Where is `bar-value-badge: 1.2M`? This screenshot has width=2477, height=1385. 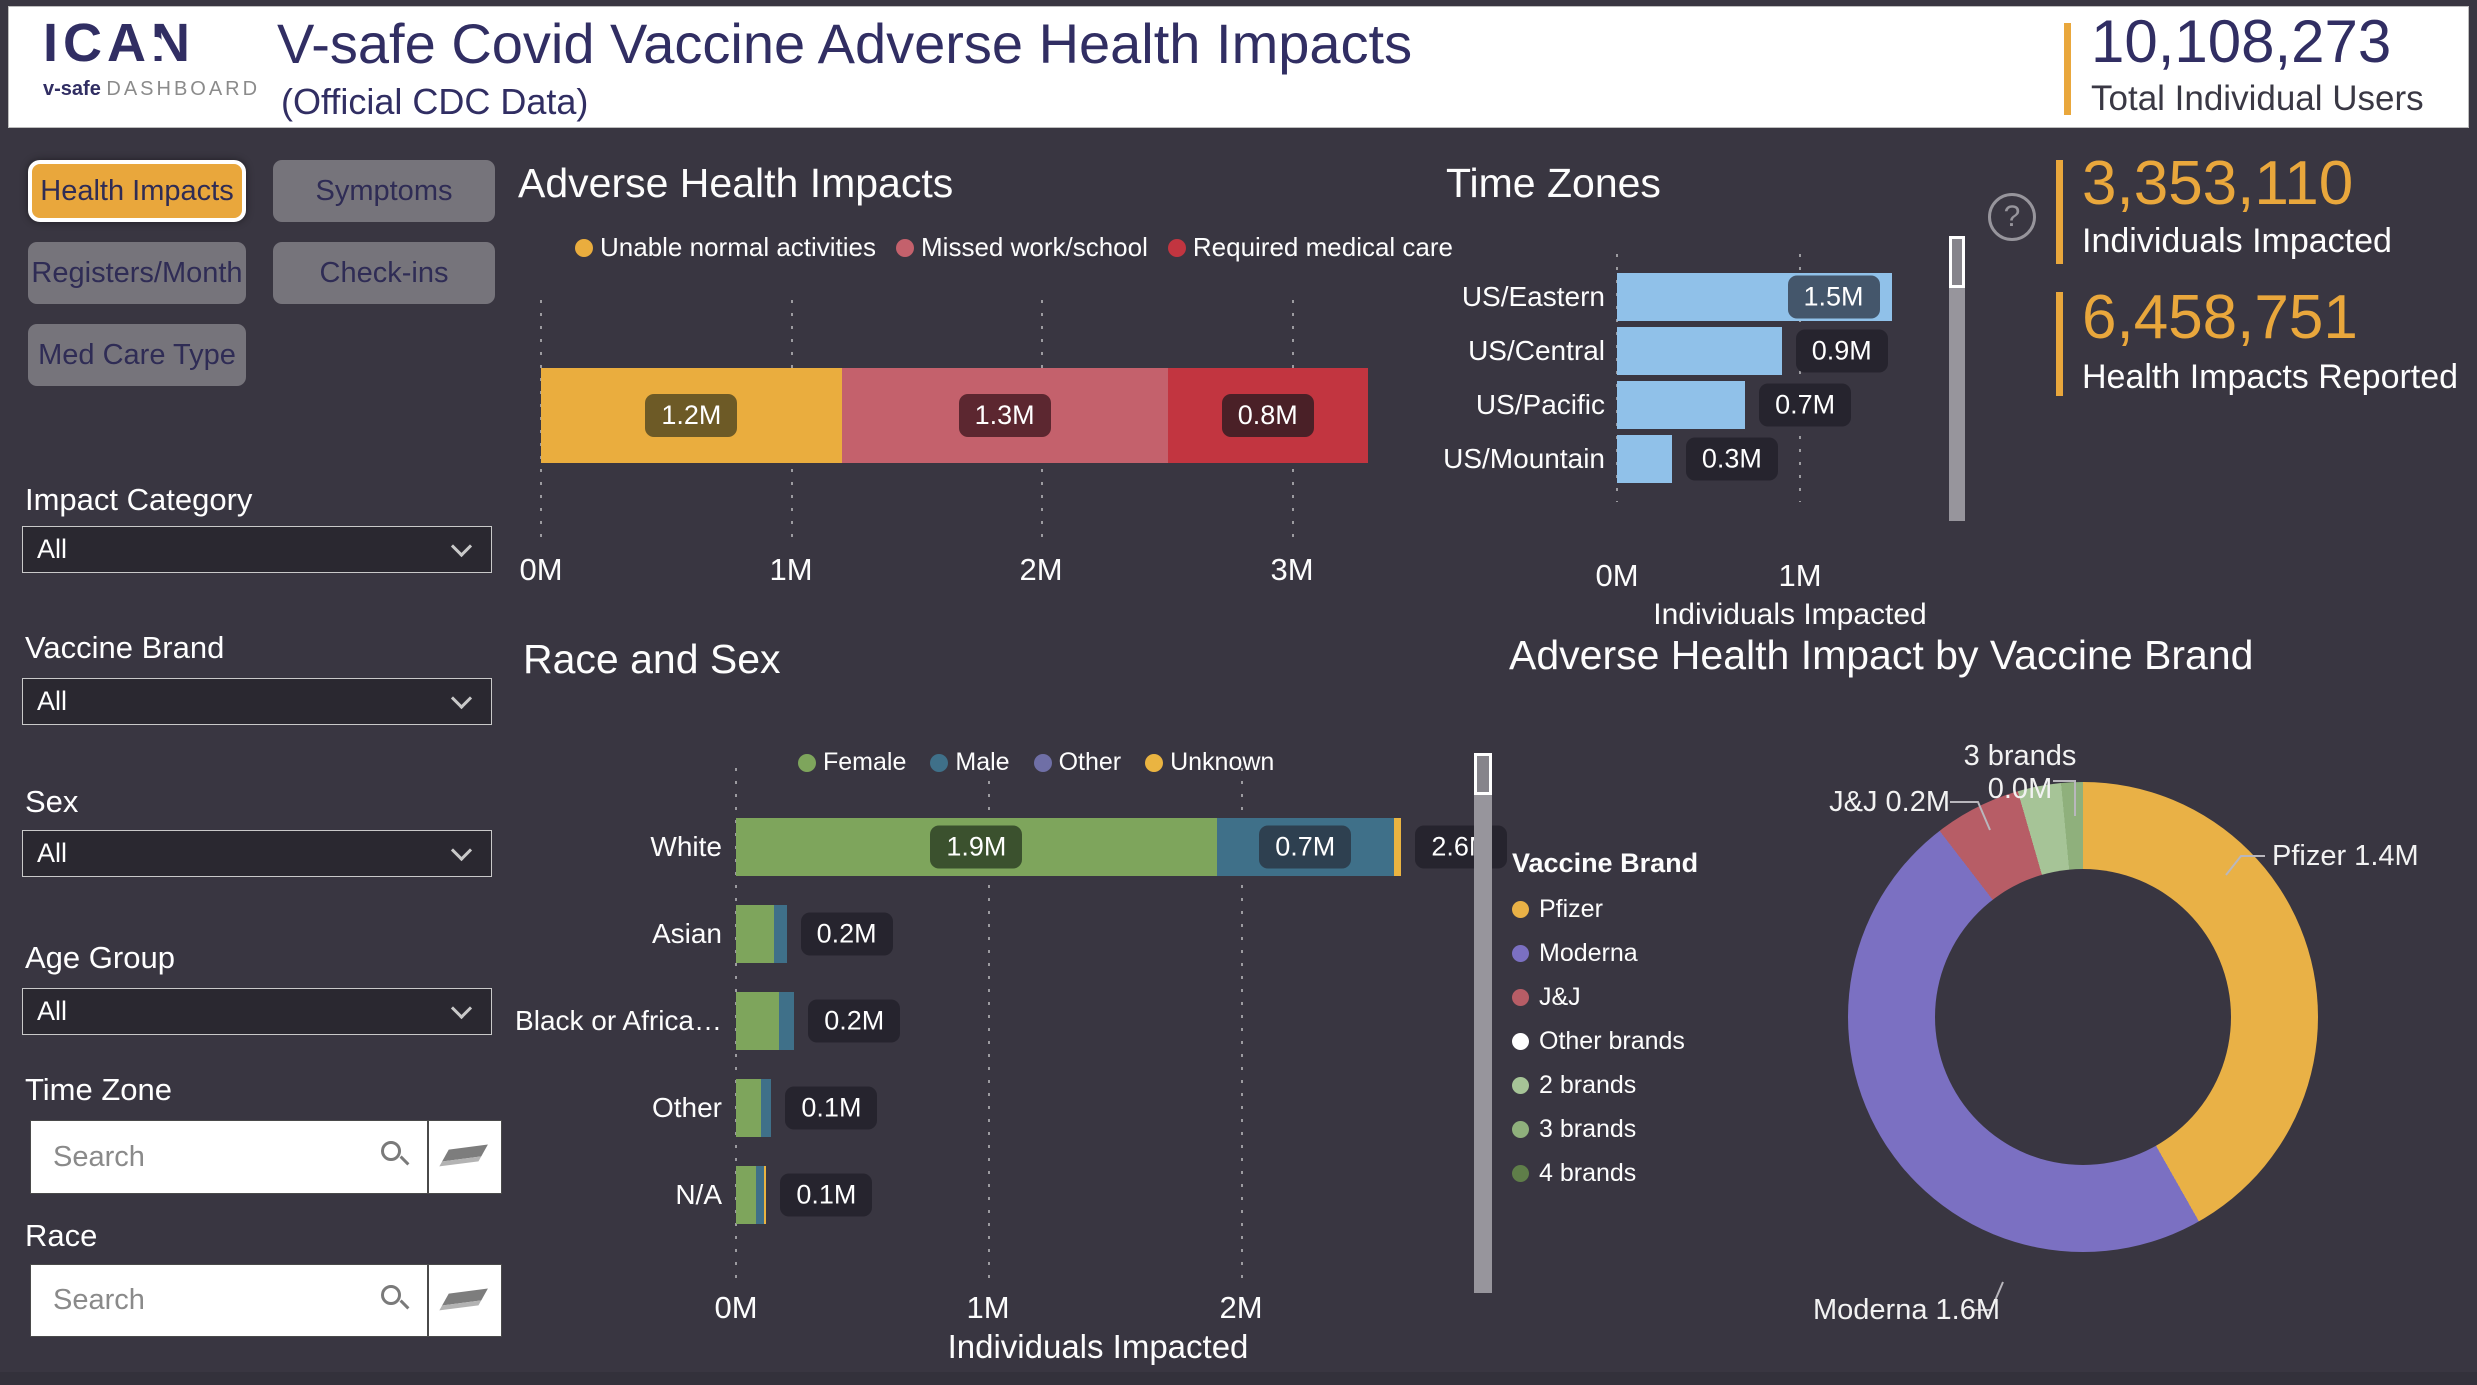
bar-value-badge: 1.2M is located at coordinates (691, 415).